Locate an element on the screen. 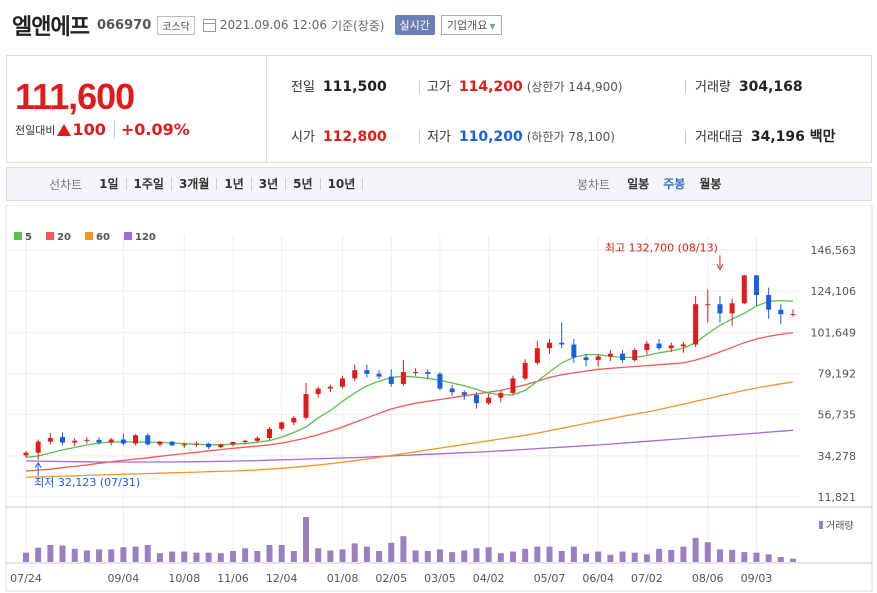 This screenshot has width=877, height=593. stock-code: 066970 is located at coordinates (124, 25).